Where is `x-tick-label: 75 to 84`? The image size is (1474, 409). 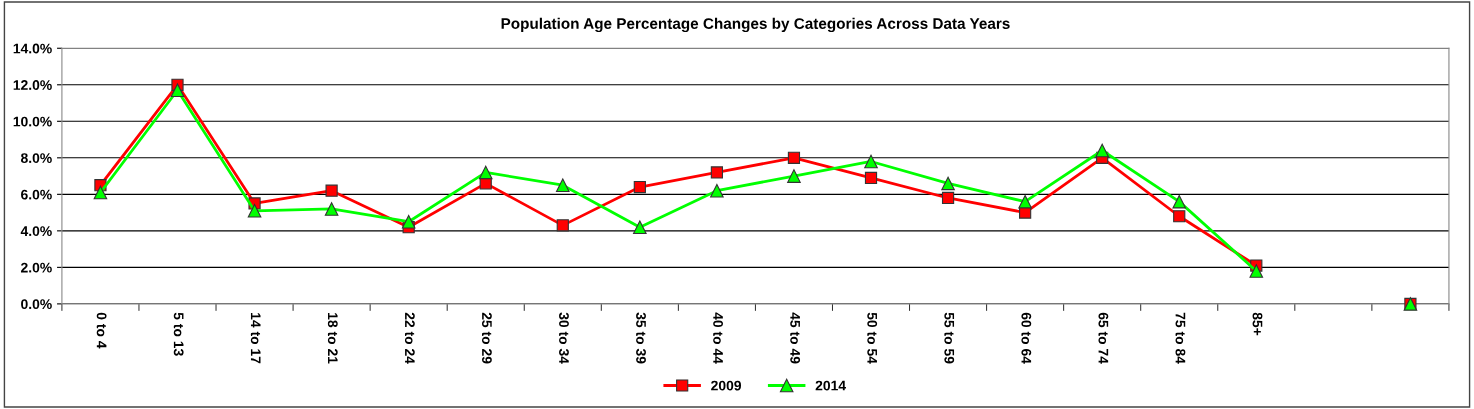
x-tick-label: 75 to 84 is located at coordinates (1180, 338).